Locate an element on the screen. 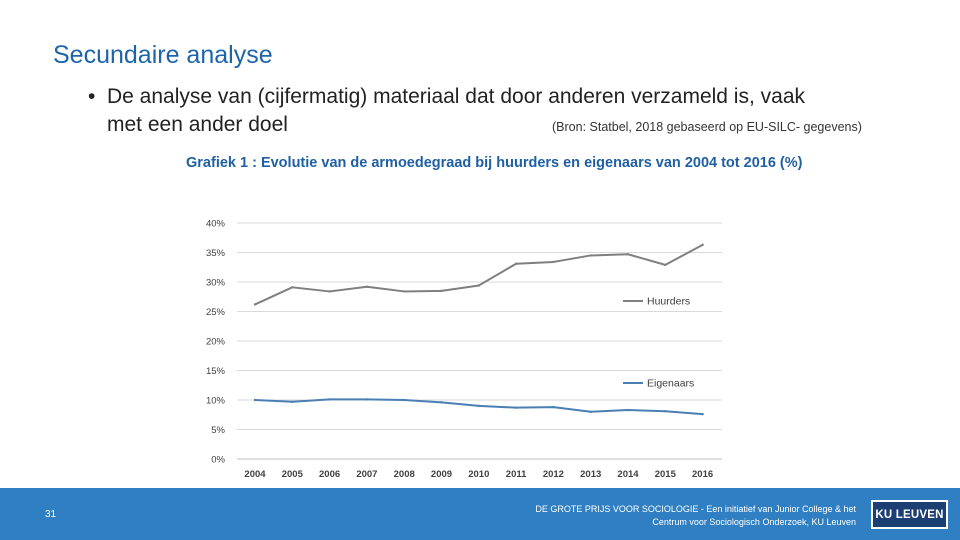 The image size is (960, 540). y-tick-label: 20% is located at coordinates (216, 342).